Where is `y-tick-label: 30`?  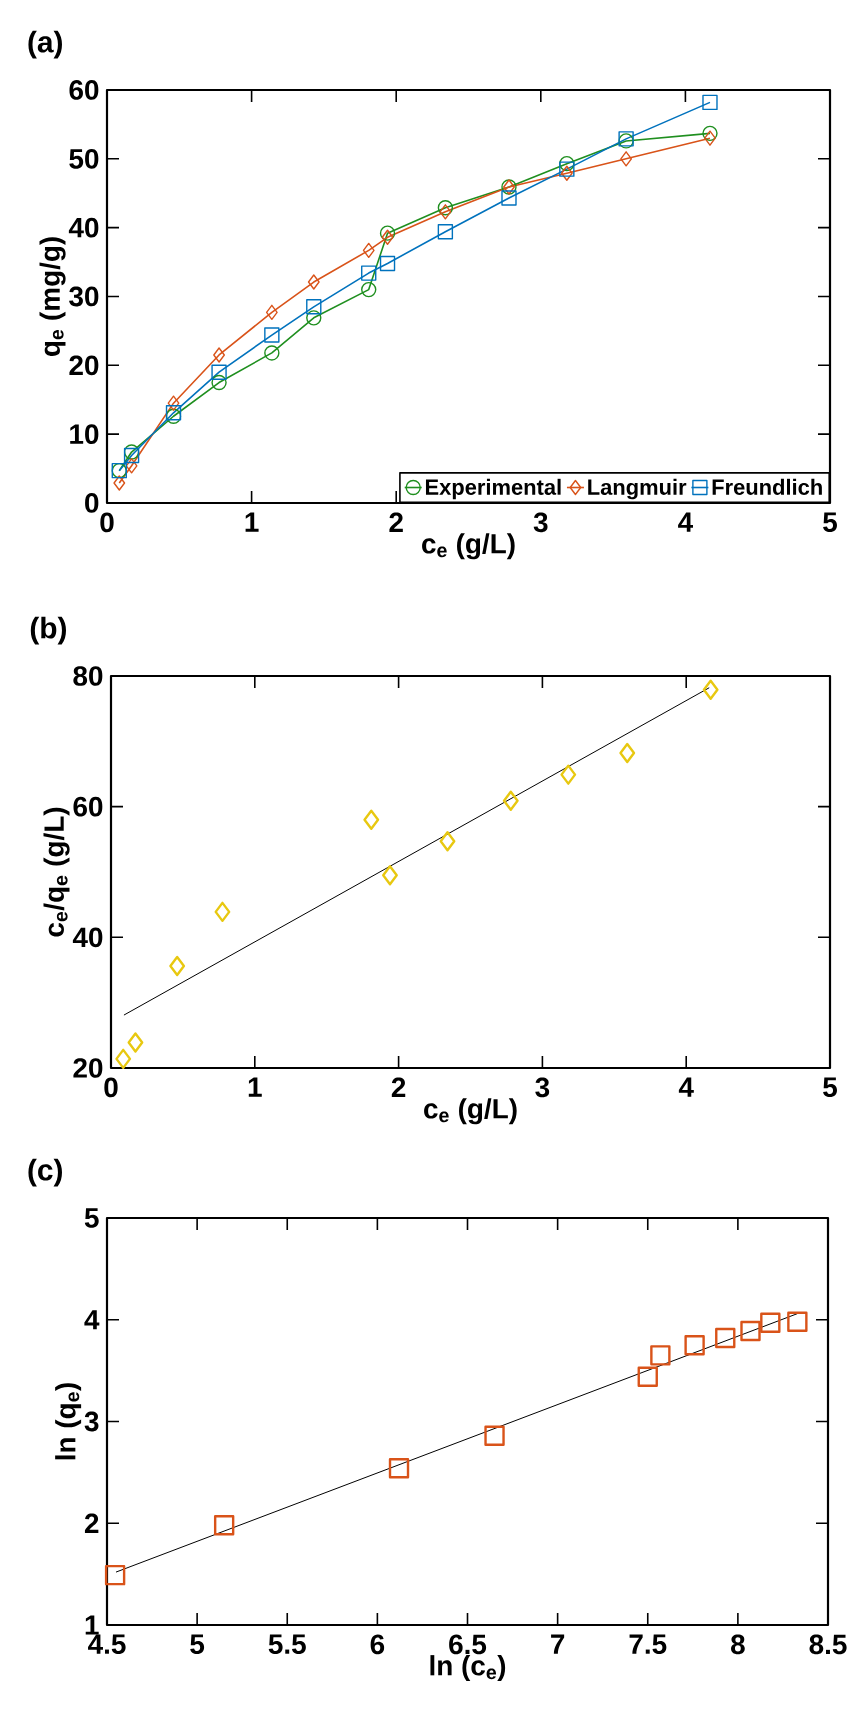
y-tick-label: 30 is located at coordinates (84, 296).